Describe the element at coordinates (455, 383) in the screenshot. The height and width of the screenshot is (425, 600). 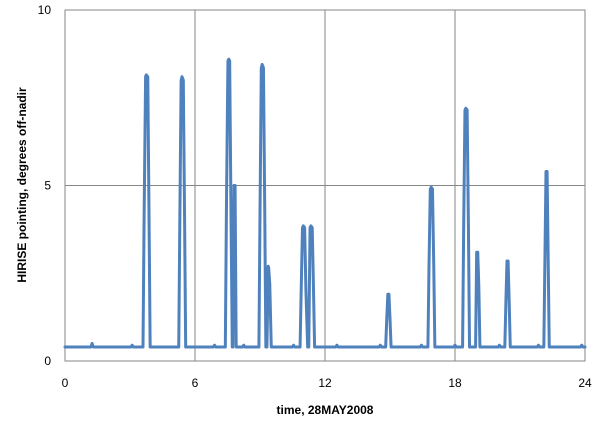
I see `x-tick-label: 18` at that location.